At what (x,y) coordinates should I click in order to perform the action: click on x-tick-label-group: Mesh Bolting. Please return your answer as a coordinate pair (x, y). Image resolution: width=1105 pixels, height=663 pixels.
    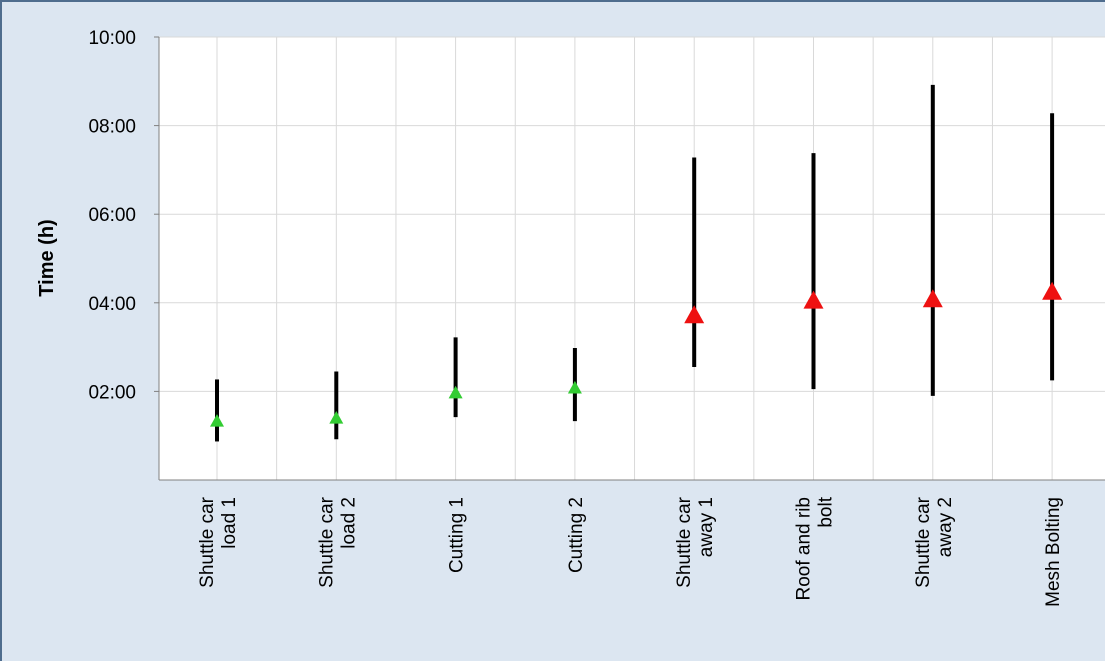
    Looking at the image, I should click on (1053, 552).